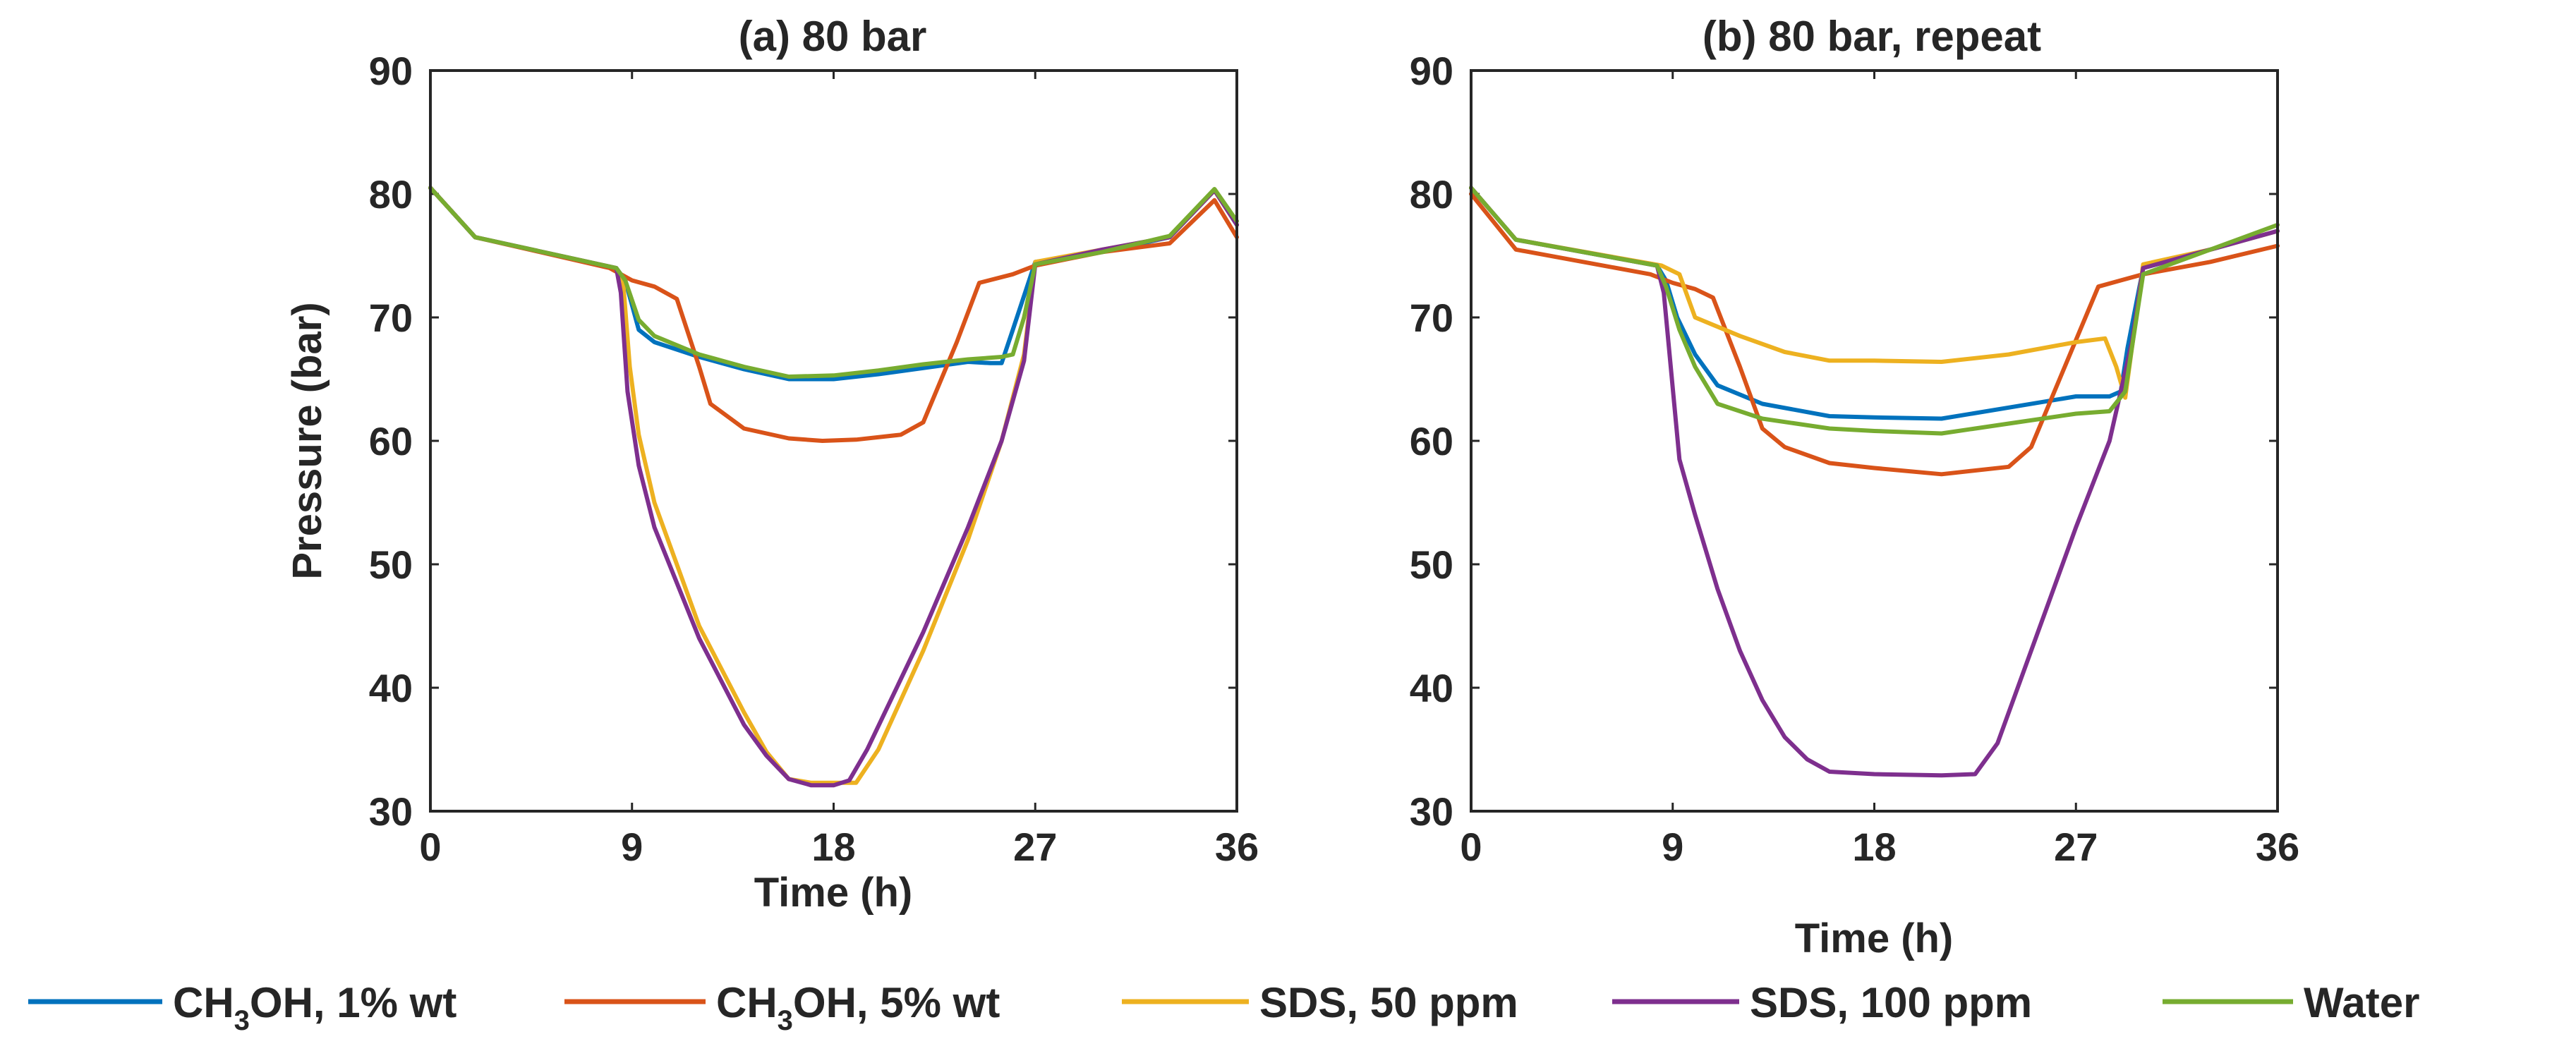 The width and height of the screenshot is (2576, 1051). What do you see at coordinates (1875, 938) in the screenshot?
I see `panel-b-x-axis-label: Time (h)` at bounding box center [1875, 938].